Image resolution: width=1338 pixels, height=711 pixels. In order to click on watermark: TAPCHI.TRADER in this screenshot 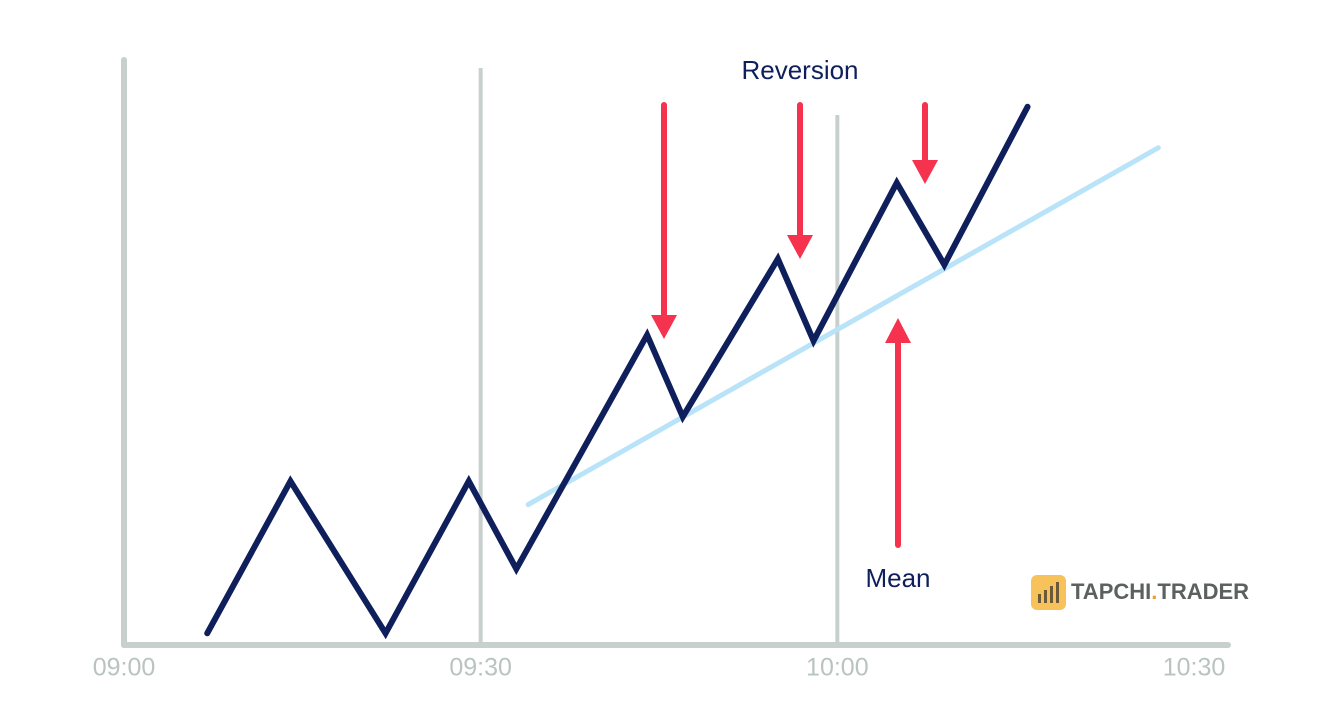, I will do `click(1140, 592)`.